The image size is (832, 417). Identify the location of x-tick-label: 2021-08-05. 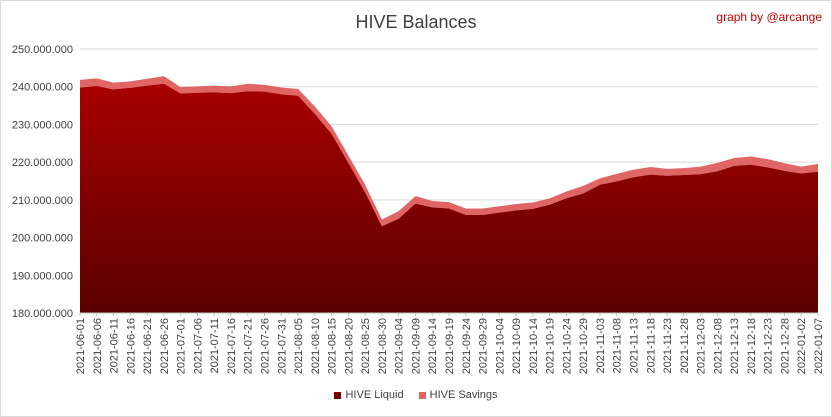
(299, 346).